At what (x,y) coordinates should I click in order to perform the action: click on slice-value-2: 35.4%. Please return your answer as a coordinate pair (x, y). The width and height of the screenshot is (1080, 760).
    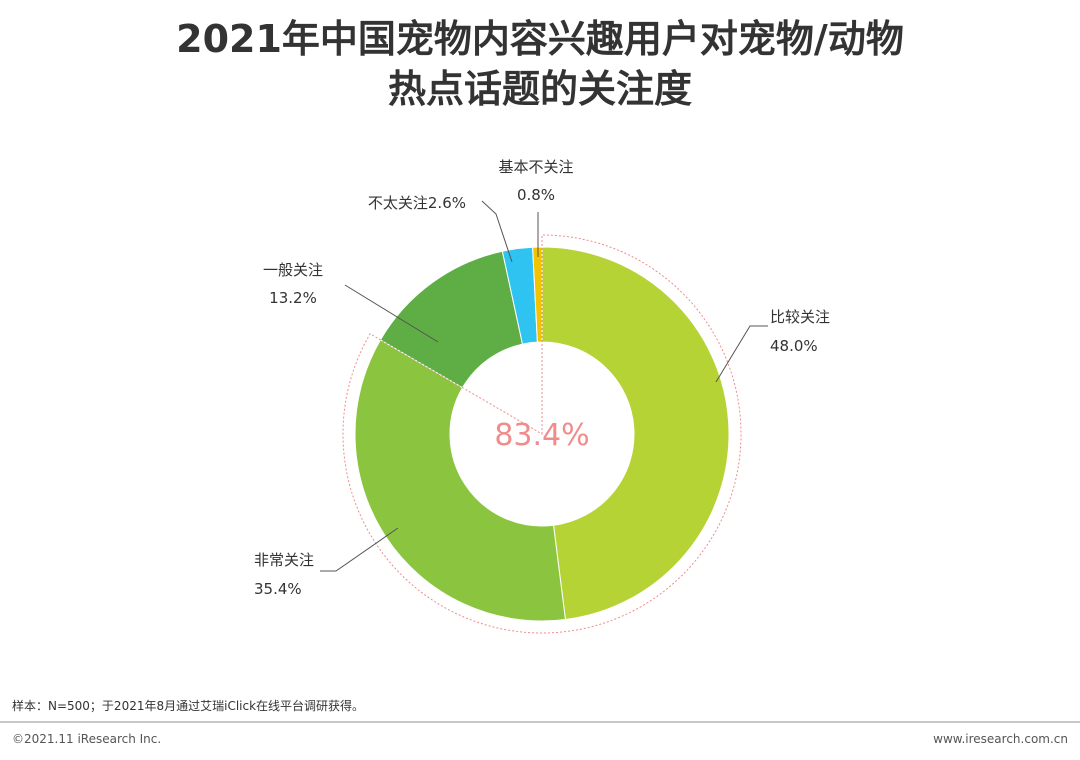
    Looking at the image, I should click on (278, 589).